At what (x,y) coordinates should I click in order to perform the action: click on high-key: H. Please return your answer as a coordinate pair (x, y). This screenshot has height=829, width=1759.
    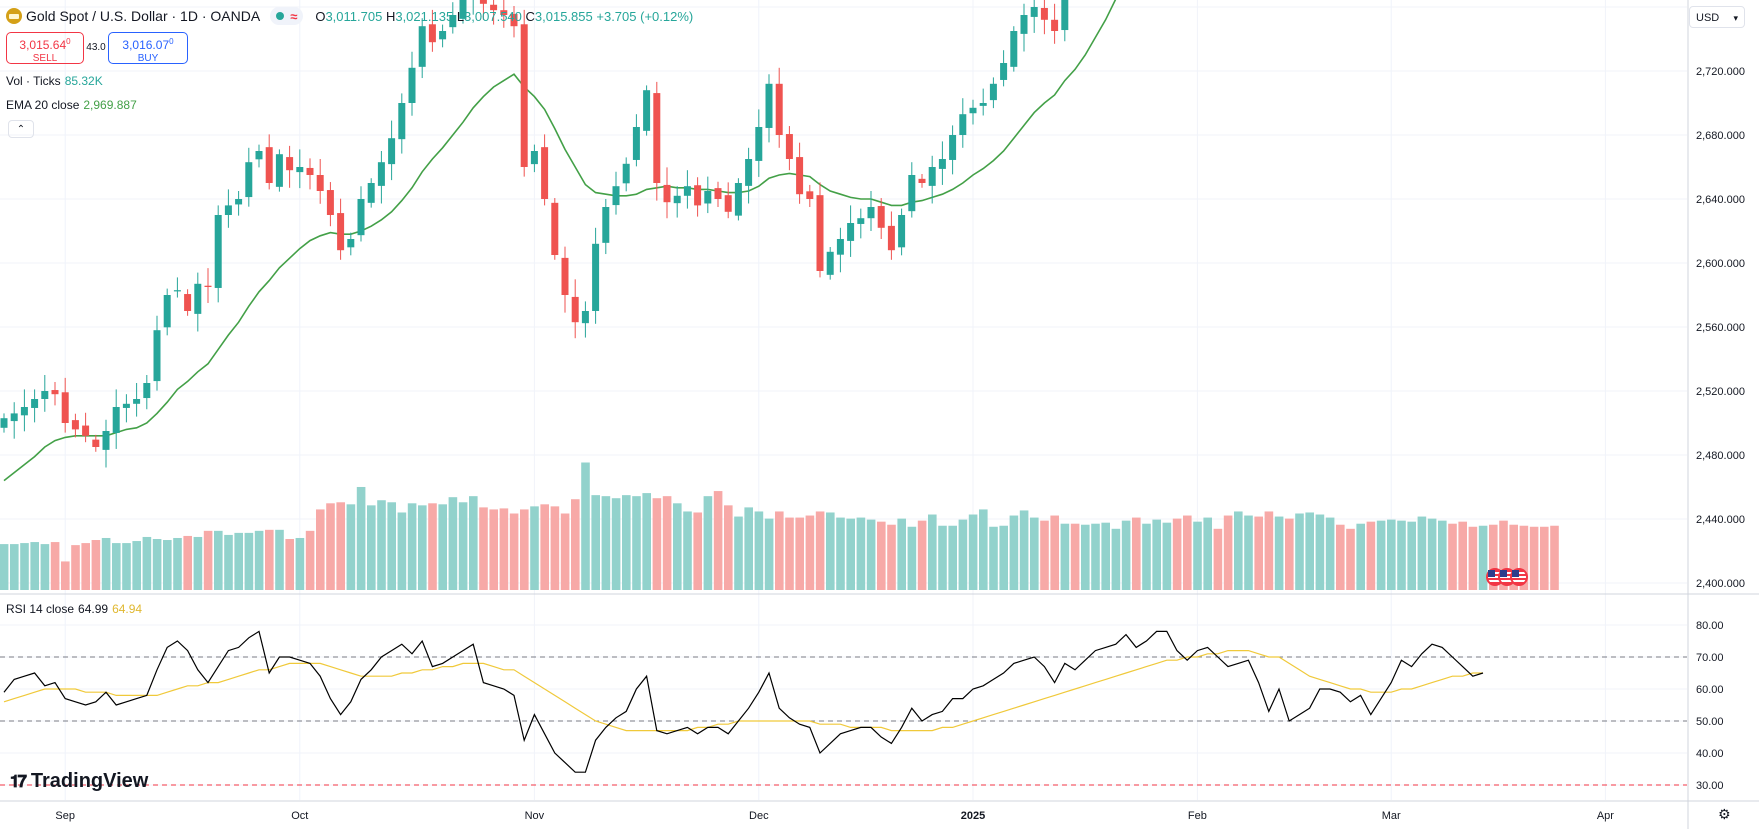
    Looking at the image, I should click on (390, 16).